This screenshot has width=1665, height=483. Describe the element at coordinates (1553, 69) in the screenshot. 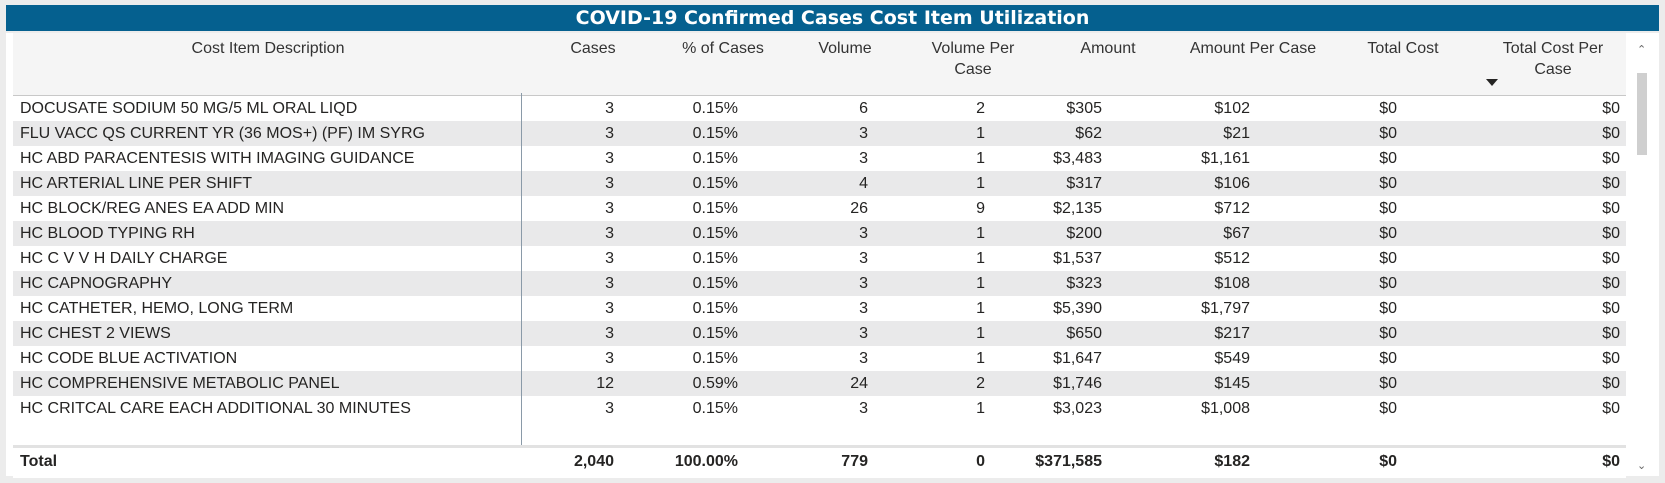

I see `column-header-total-cost-per-case-line2: Case` at that location.